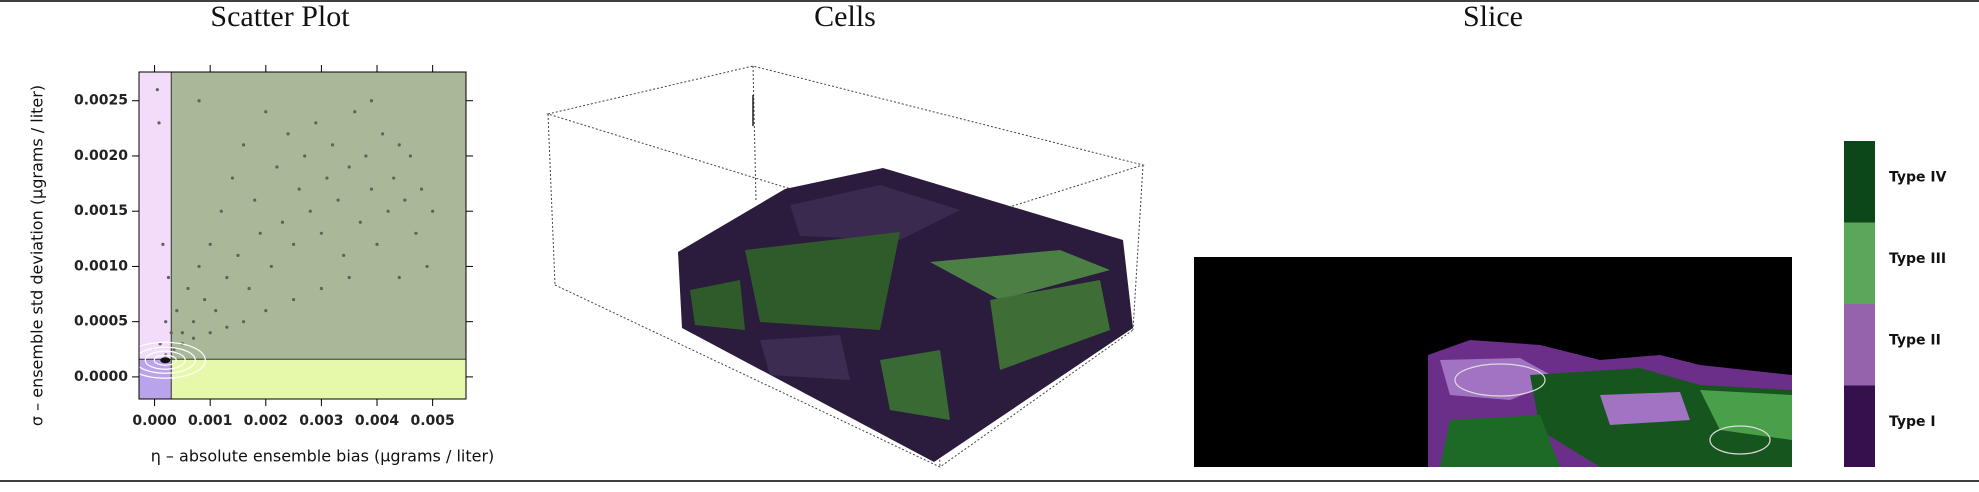  I want to click on x-tick-label: 0.003, so click(321, 421).